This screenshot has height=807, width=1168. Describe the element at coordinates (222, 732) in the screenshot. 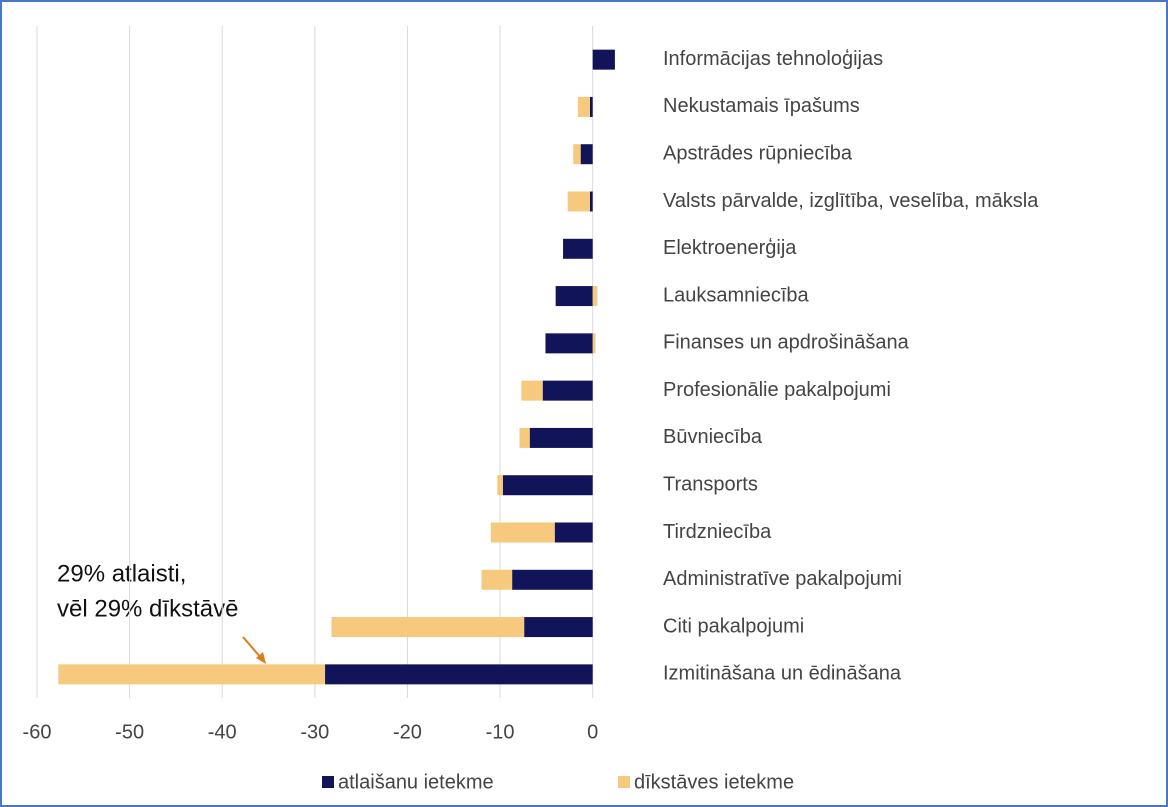

I see `x-tick-label: -40` at that location.